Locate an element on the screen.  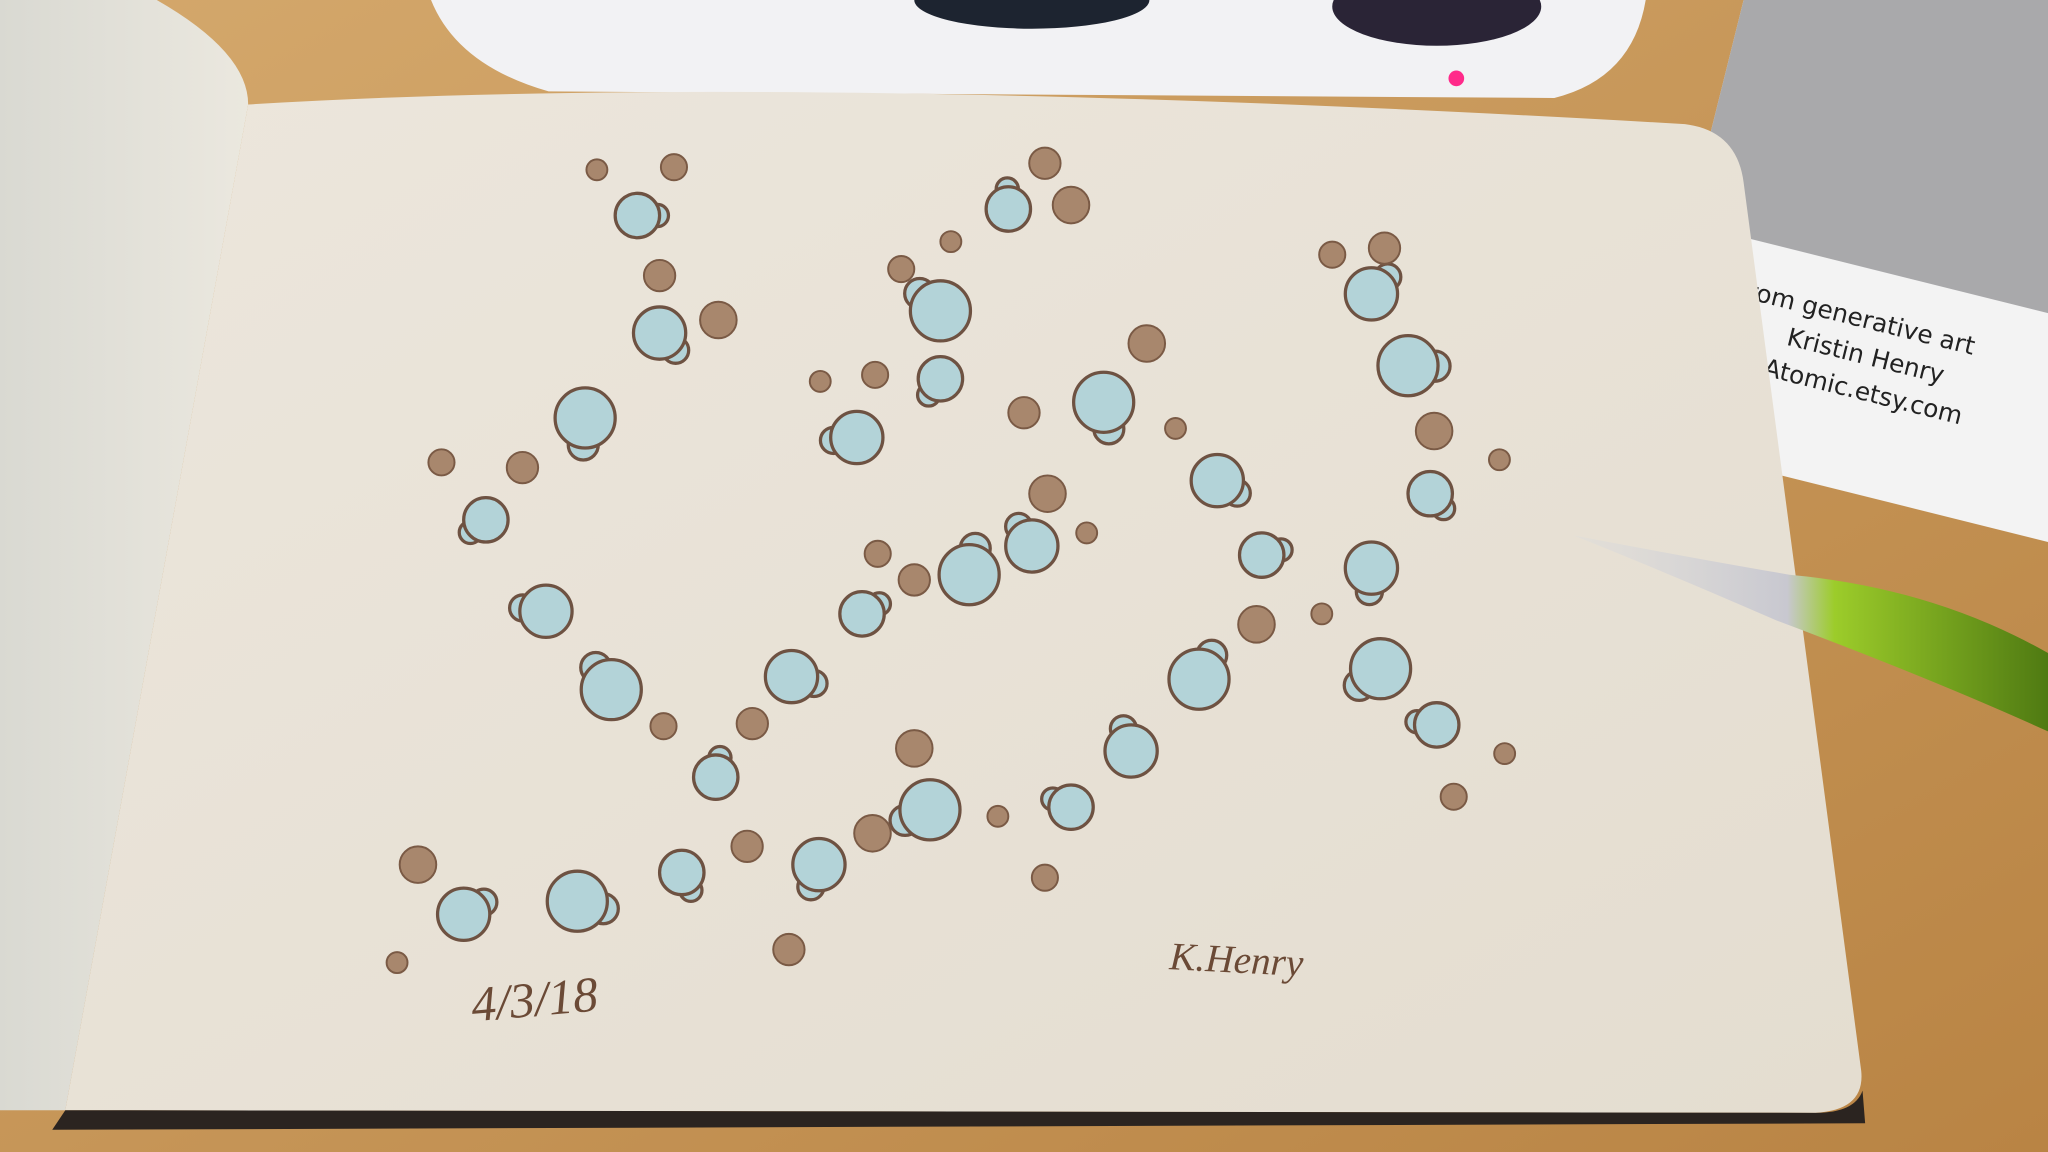
signature: K.Henry is located at coordinates (1236, 960).